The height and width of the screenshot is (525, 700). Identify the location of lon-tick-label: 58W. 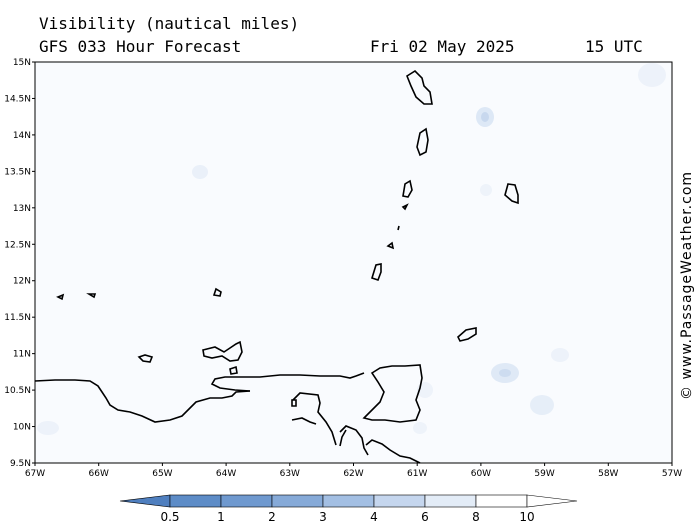
(608, 474).